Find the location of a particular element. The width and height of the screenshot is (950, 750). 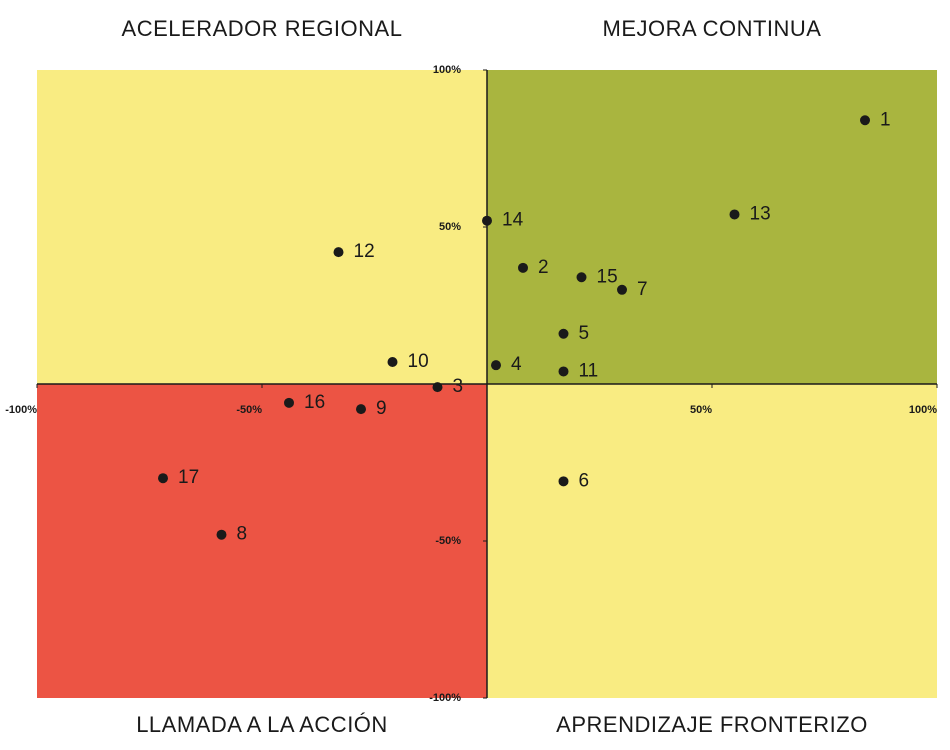

y-tick-label: -50% is located at coordinates (448, 541).